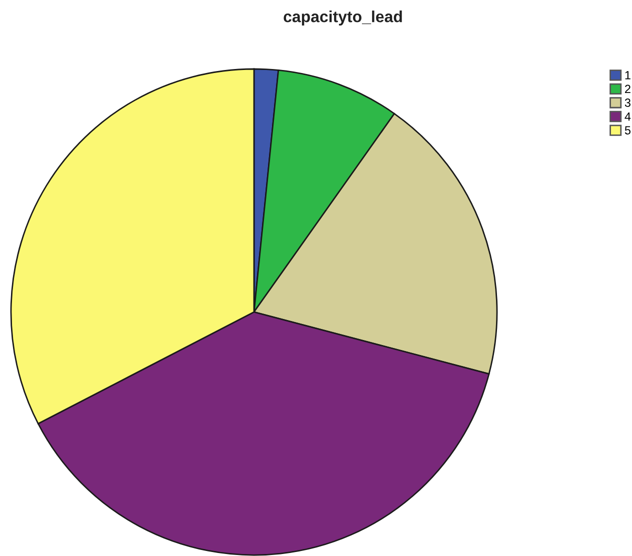 The image size is (632, 556). I want to click on legend-label: 4, so click(627, 116).